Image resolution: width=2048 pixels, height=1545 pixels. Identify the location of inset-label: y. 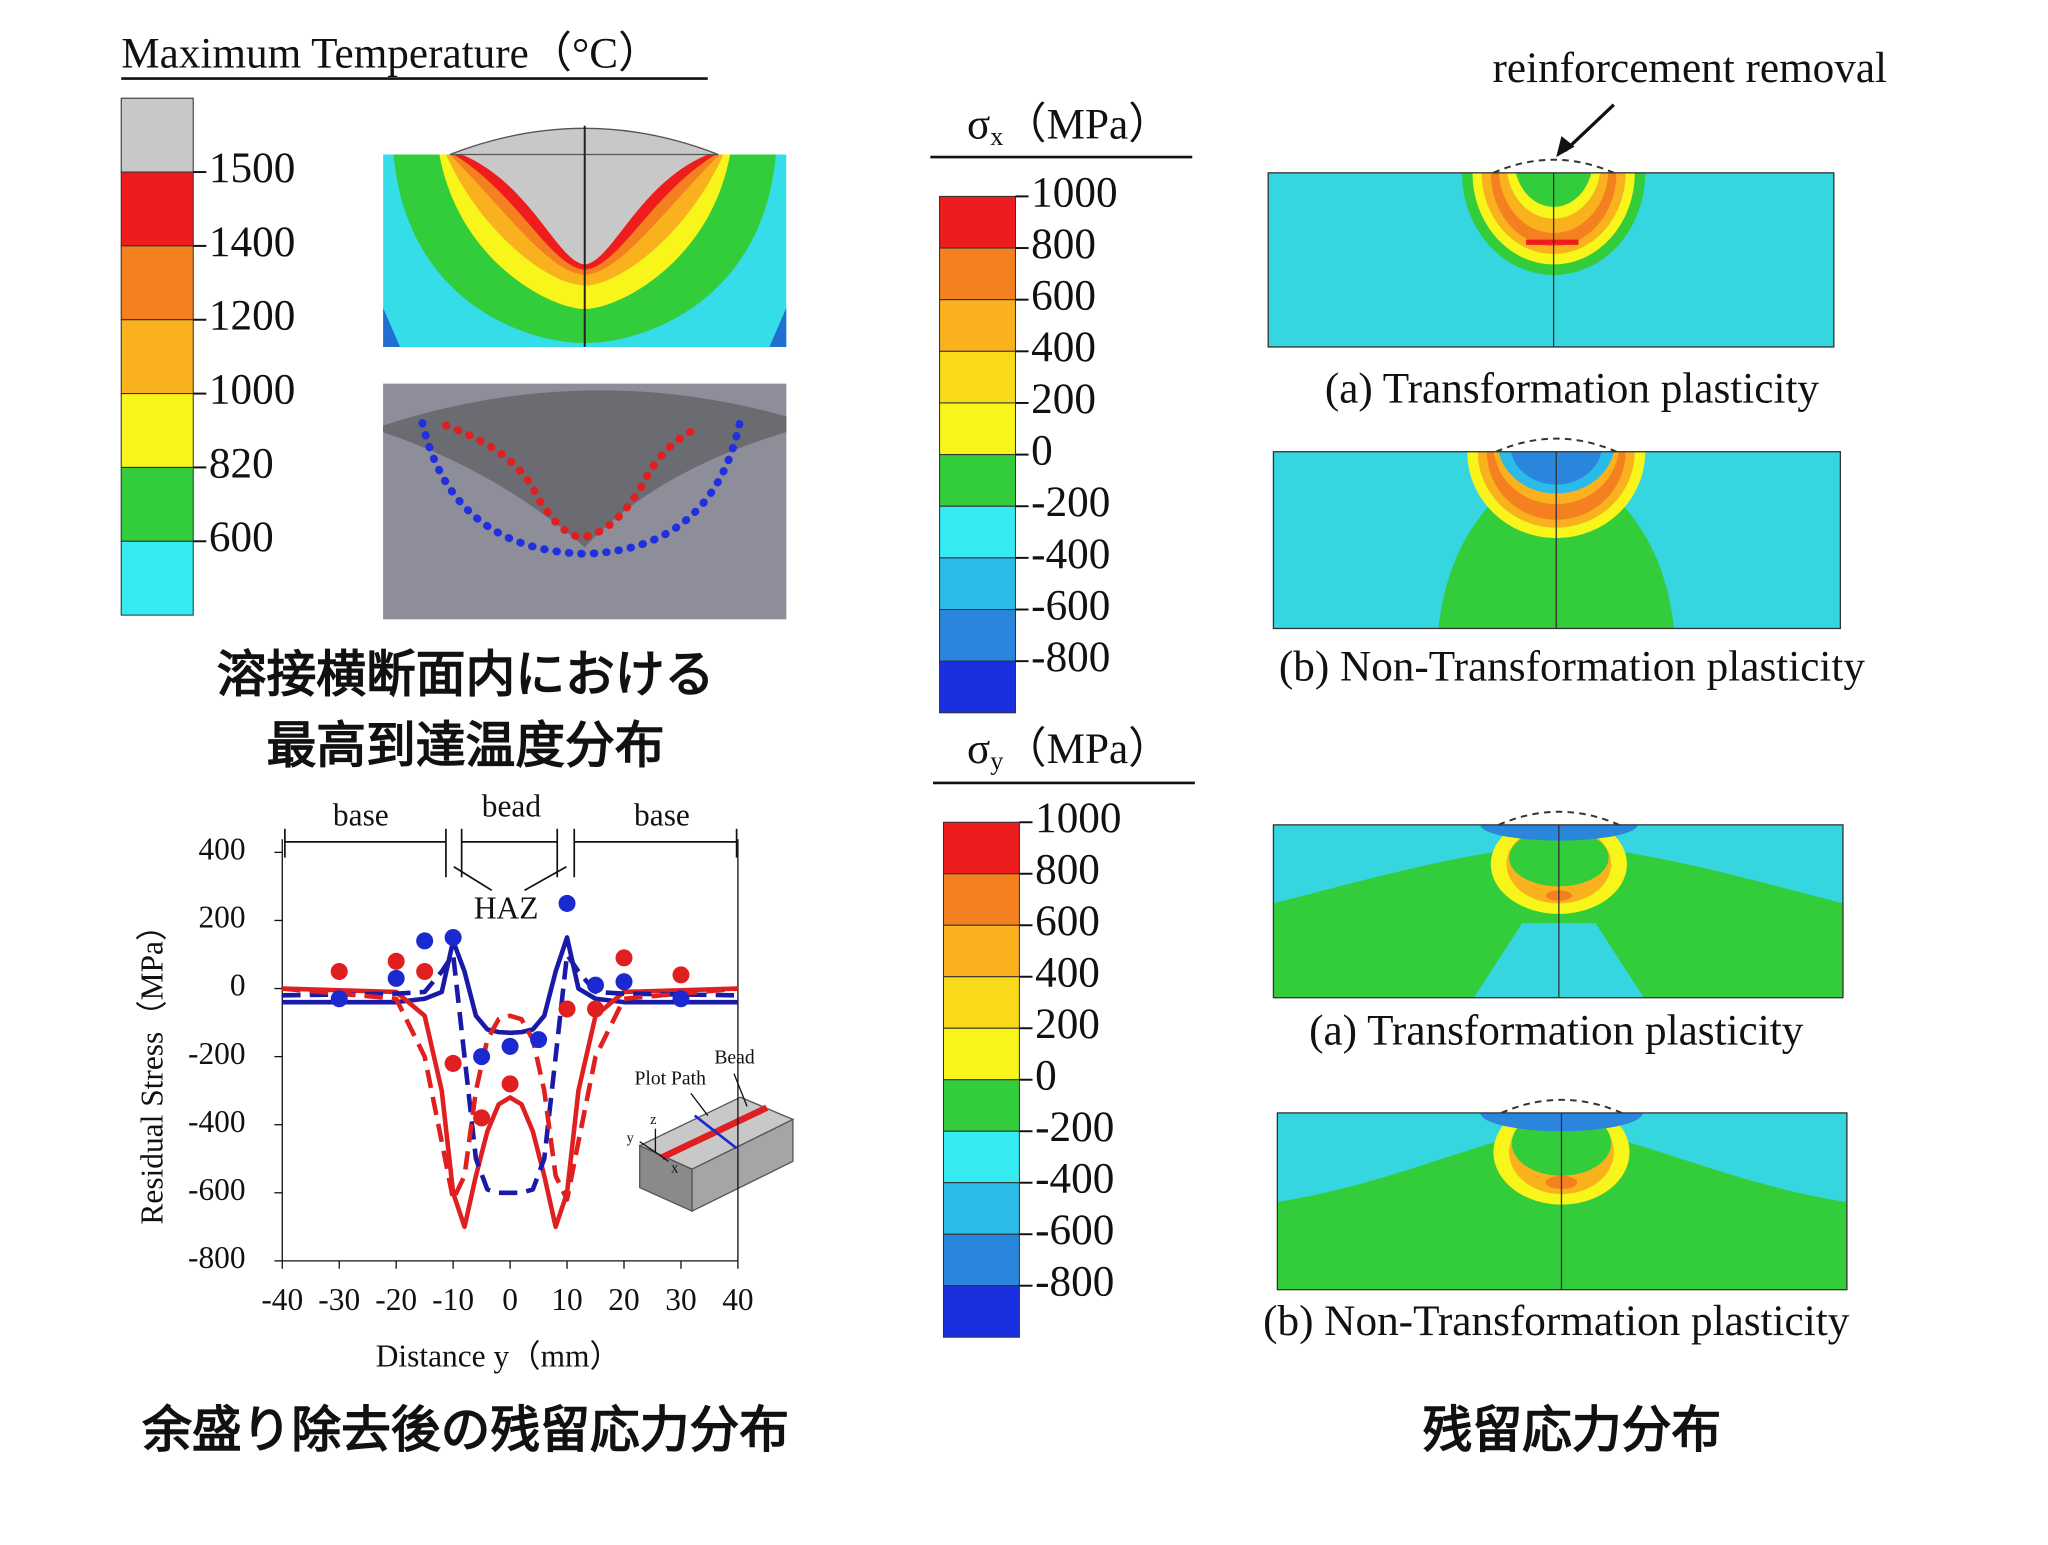
(631, 1138).